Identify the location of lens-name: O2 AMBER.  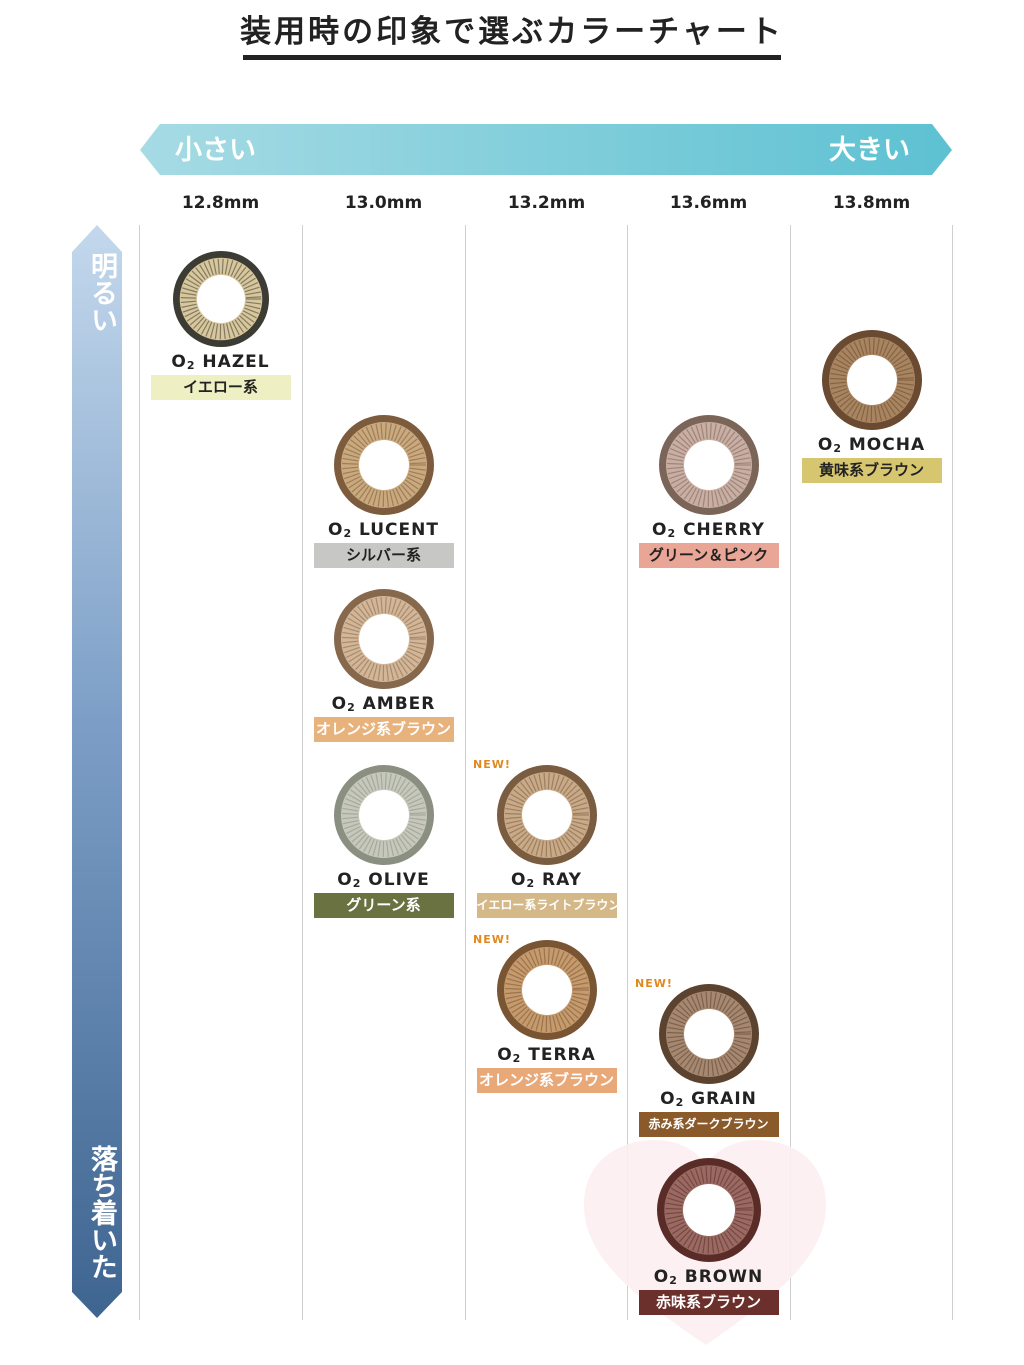
(383, 705).